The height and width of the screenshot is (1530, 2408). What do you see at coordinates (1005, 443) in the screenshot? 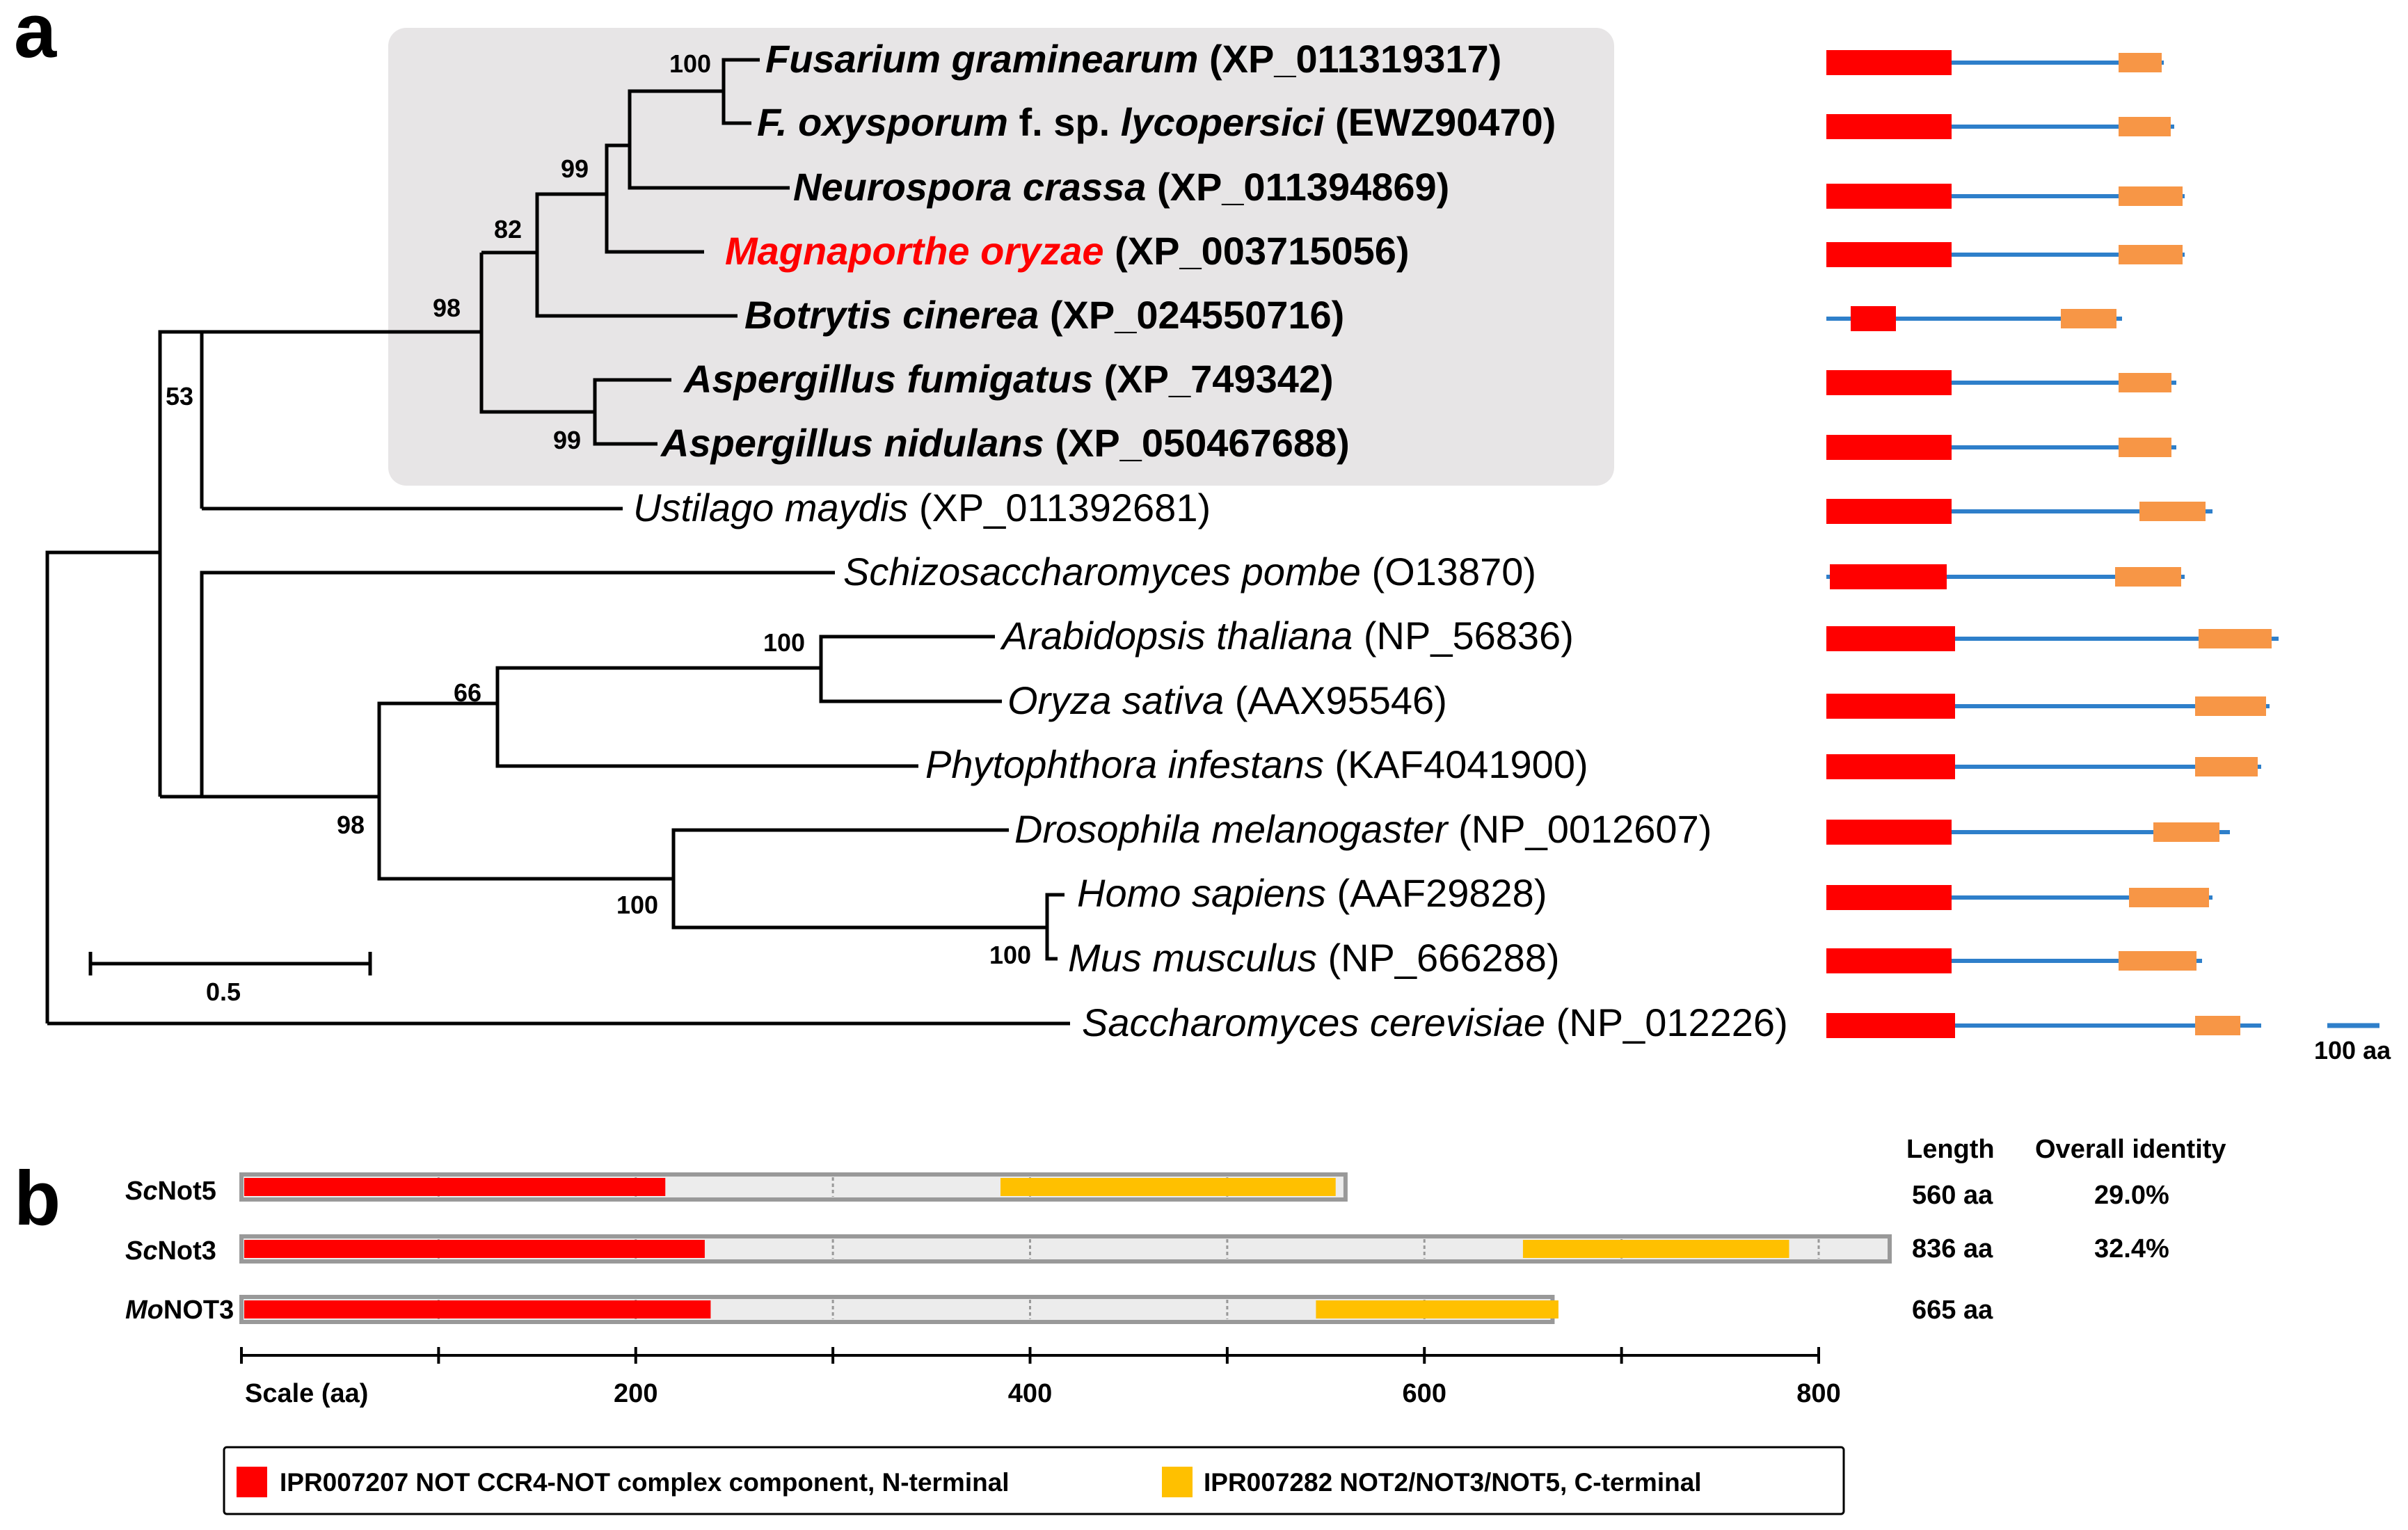
I see `taxon-label: Aspergillus nidulans (XP_050467688)` at bounding box center [1005, 443].